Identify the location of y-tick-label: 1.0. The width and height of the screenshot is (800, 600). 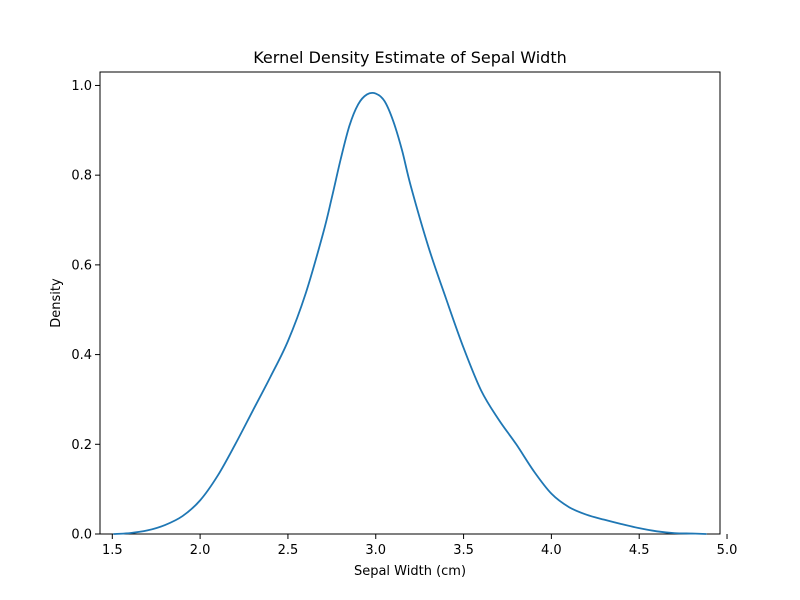
(81, 86).